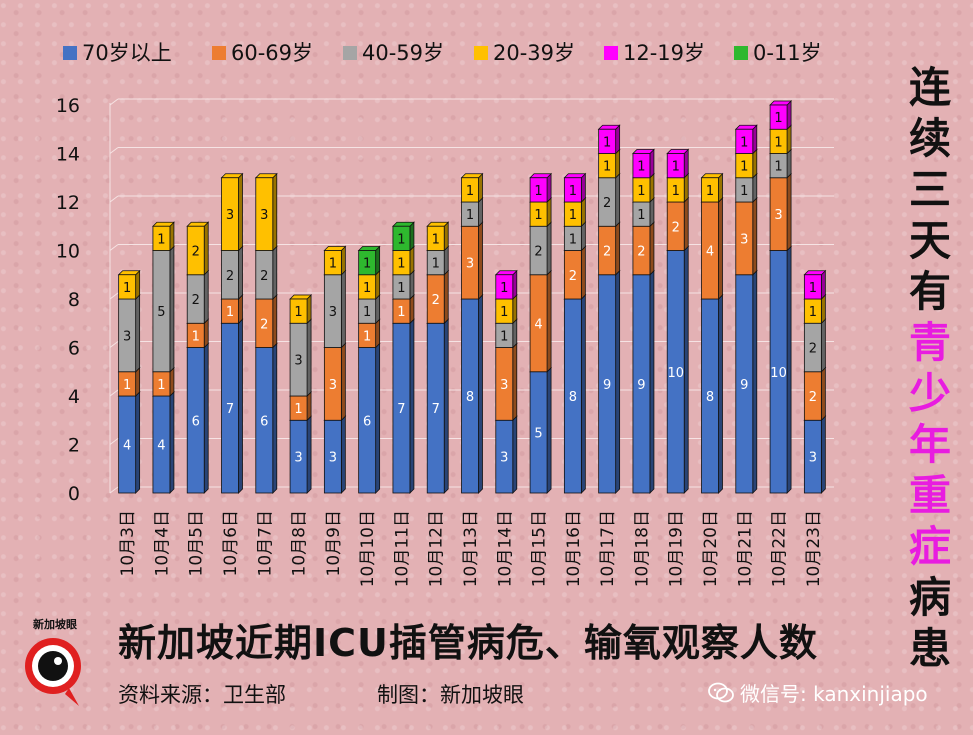 This screenshot has width=973, height=735. I want to click on x-tick-label: 10月6日, so click(231, 543).